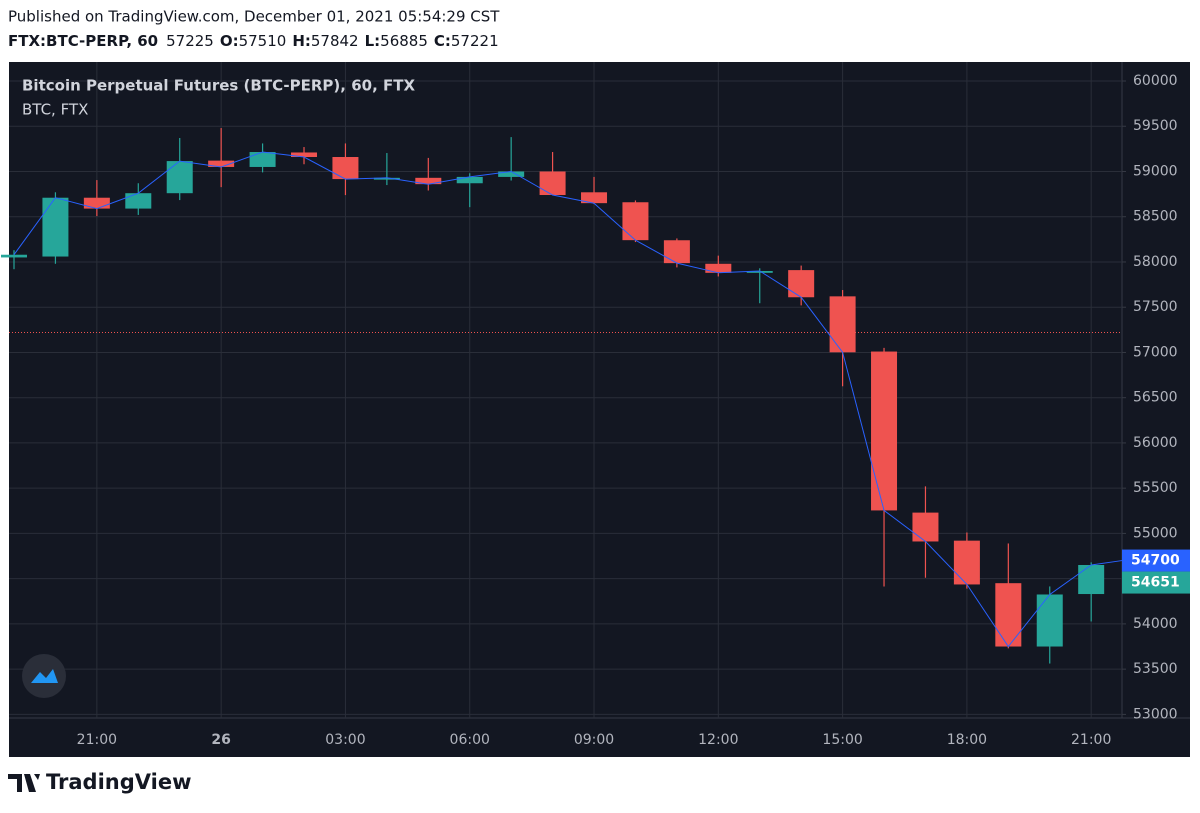  What do you see at coordinates (373, 41) in the screenshot?
I see `ohlc-label: L:` at bounding box center [373, 41].